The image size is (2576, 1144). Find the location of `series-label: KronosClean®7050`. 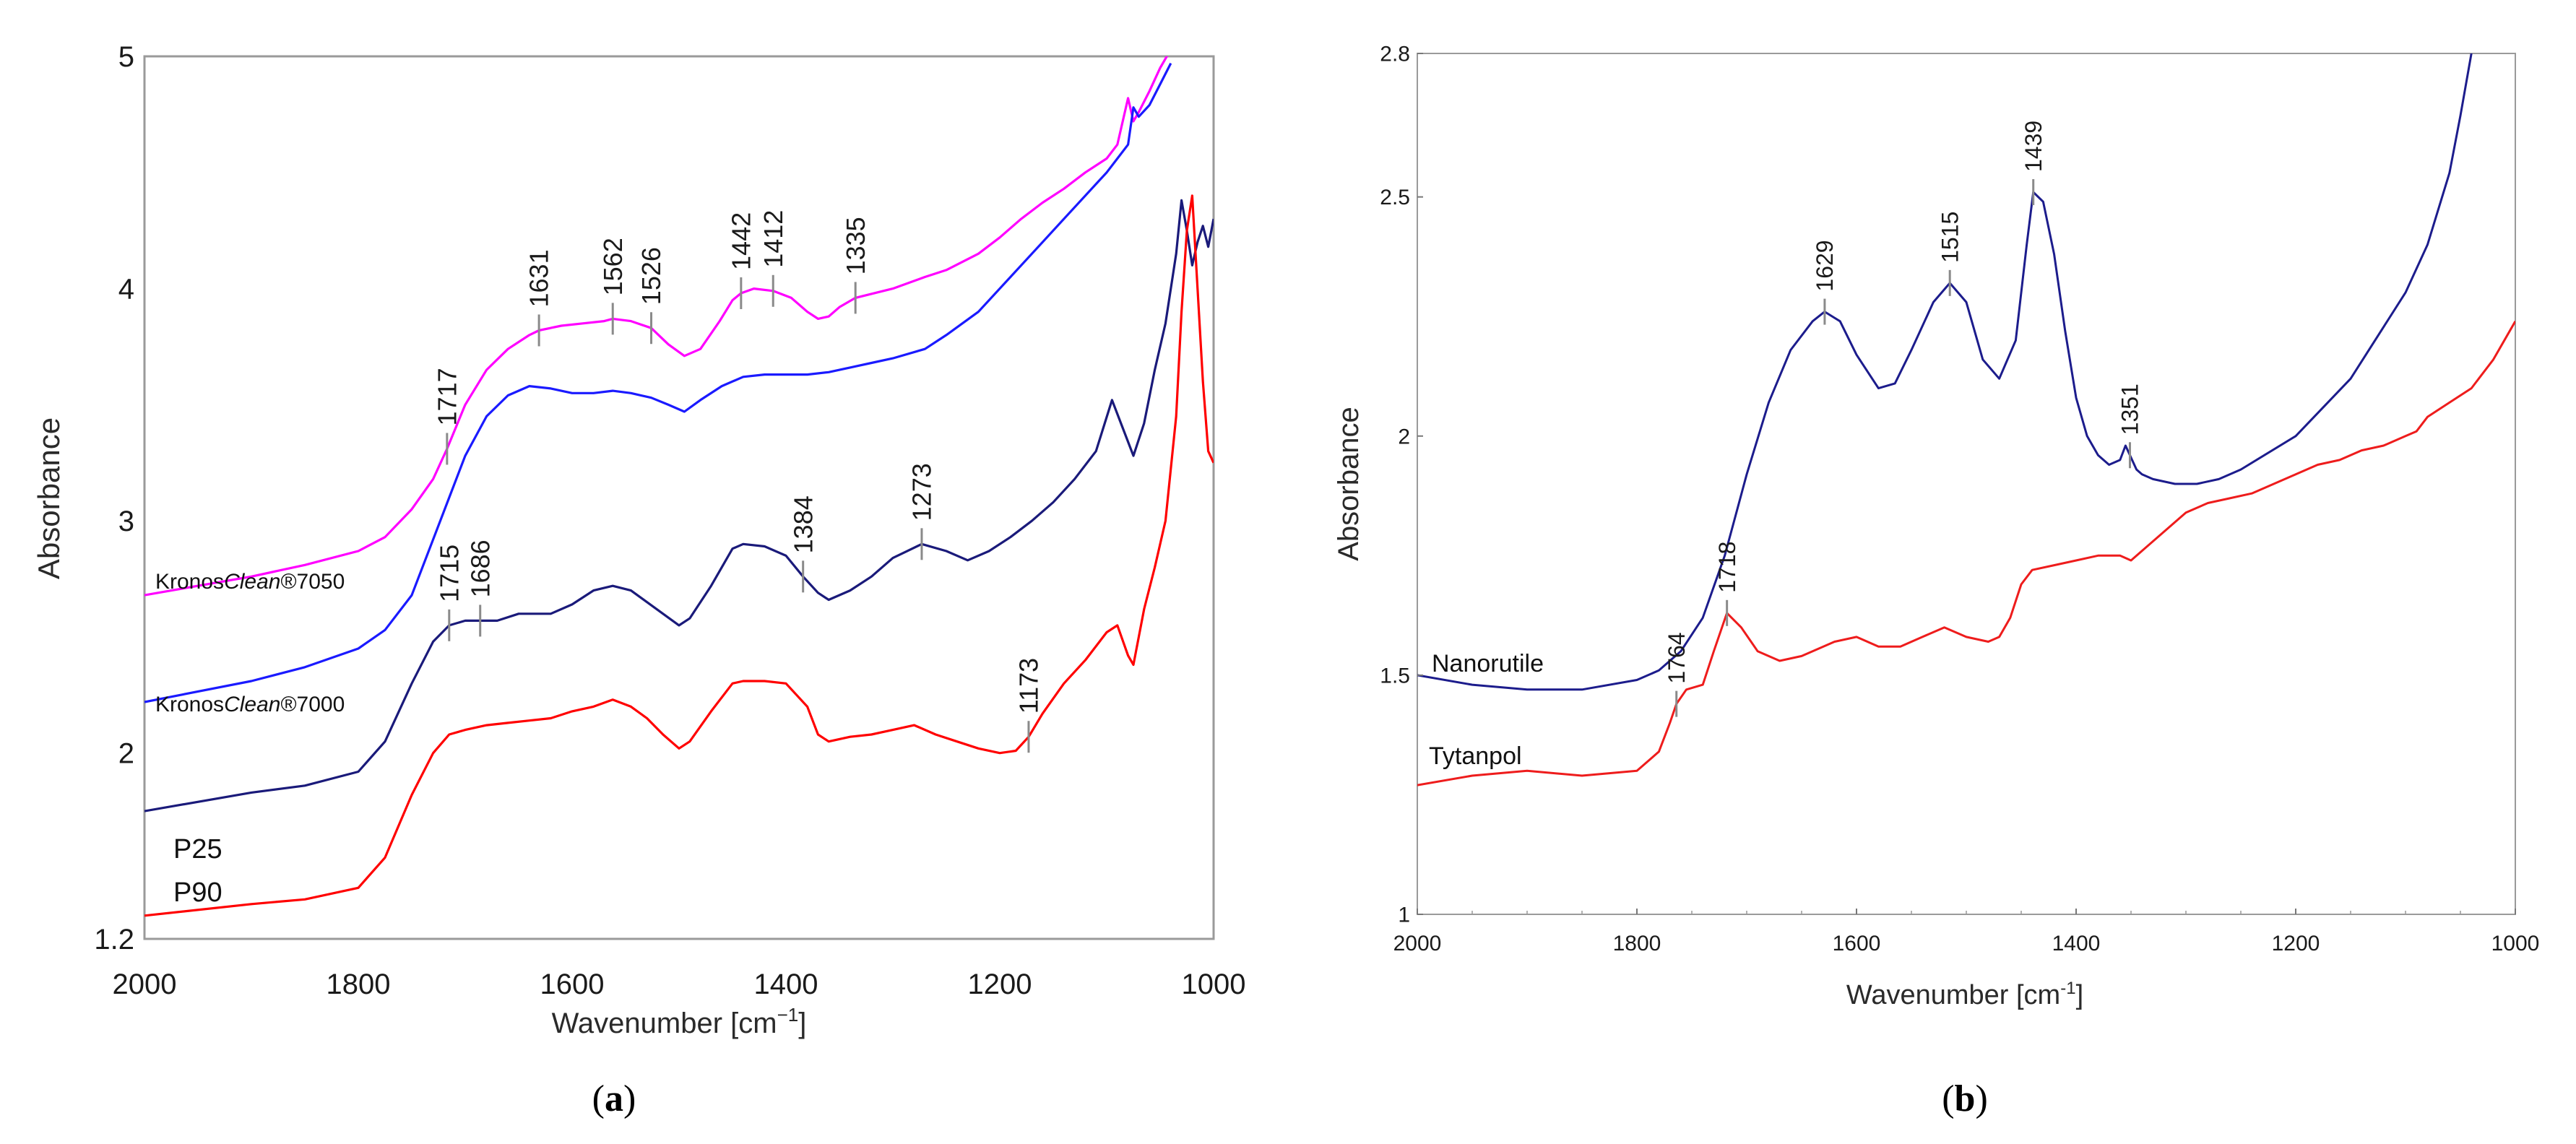

series-label: KronosClean®7050 is located at coordinates (250, 582).